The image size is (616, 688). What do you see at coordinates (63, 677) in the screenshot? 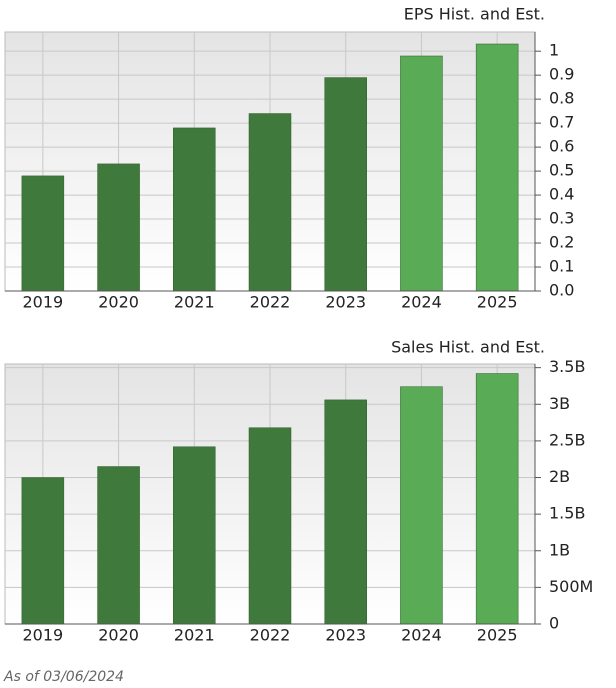
I see `footer-note: As of 03/06/2024` at bounding box center [63, 677].